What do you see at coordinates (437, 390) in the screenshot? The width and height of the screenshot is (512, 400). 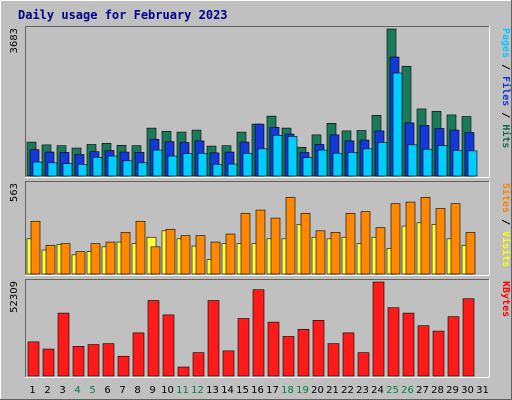 I see `x-tick-label-day-28: 28` at bounding box center [437, 390].